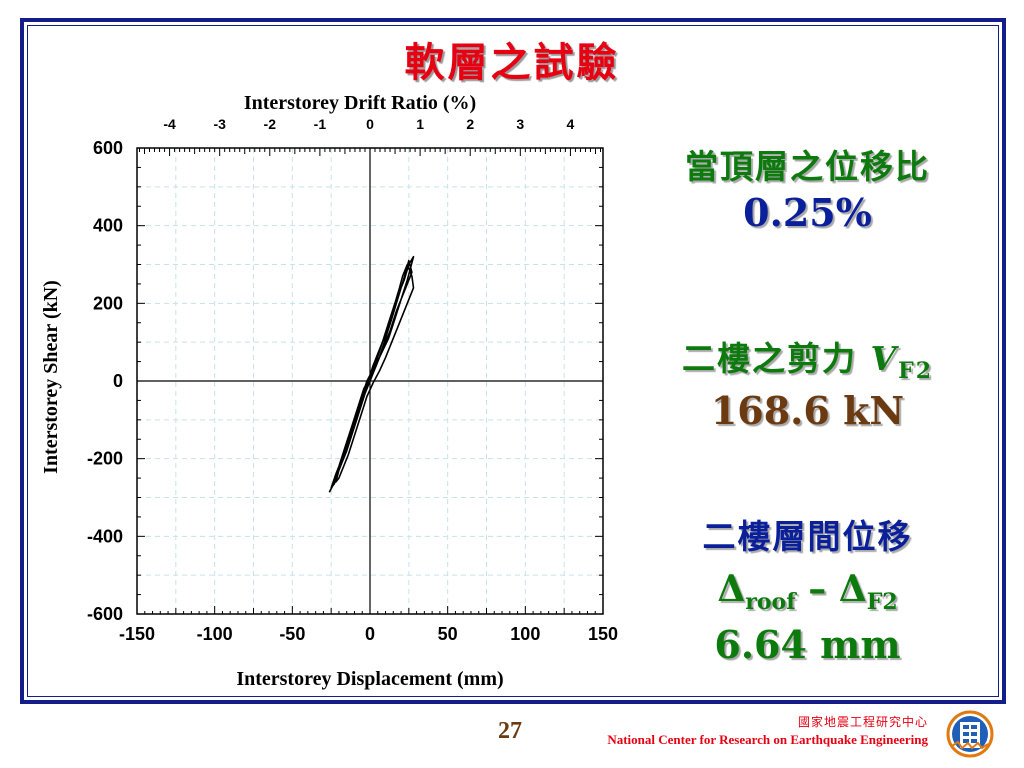 The width and height of the screenshot is (1024, 768). Describe the element at coordinates (420, 124) in the screenshot. I see `x2-tick-label: 1` at that location.